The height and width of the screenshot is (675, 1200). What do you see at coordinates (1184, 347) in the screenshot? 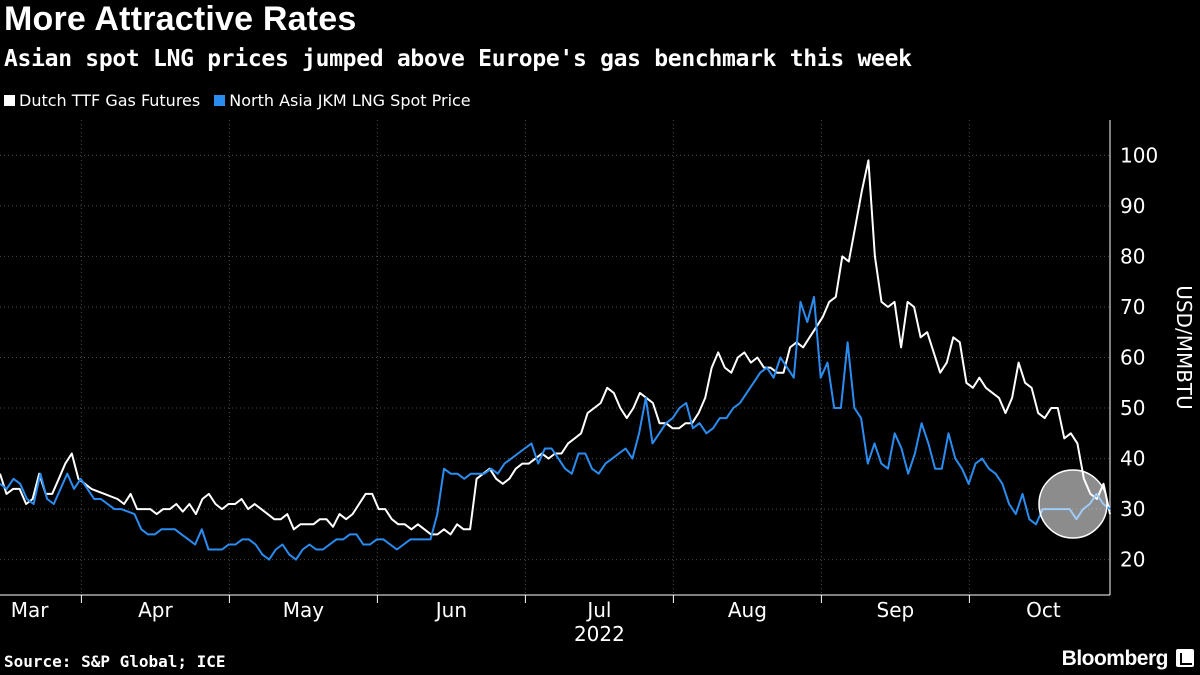
I see `y-axis-label: USD/MMBTU` at bounding box center [1184, 347].